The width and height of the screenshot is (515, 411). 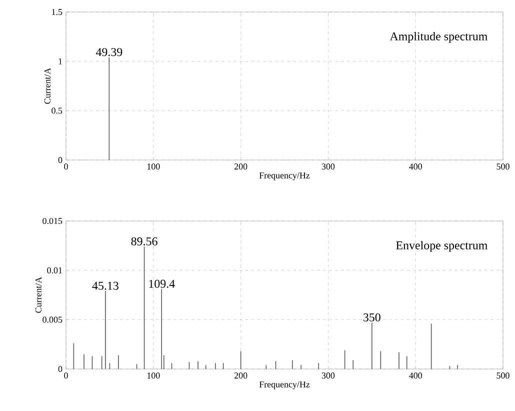 What do you see at coordinates (442, 246) in the screenshot?
I see `annotation: Envelope spectrum` at bounding box center [442, 246].